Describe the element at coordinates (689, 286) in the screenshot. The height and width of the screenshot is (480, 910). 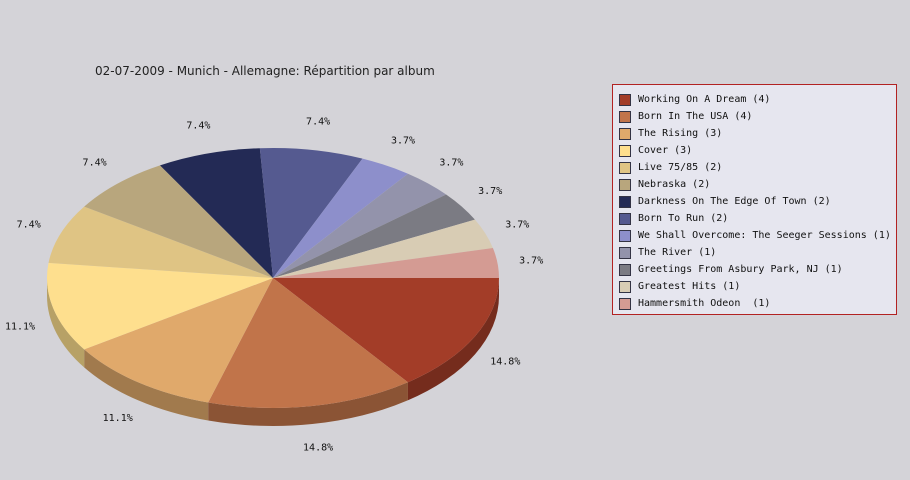
I see `legend-label: Greatest Hits (1)` at that location.